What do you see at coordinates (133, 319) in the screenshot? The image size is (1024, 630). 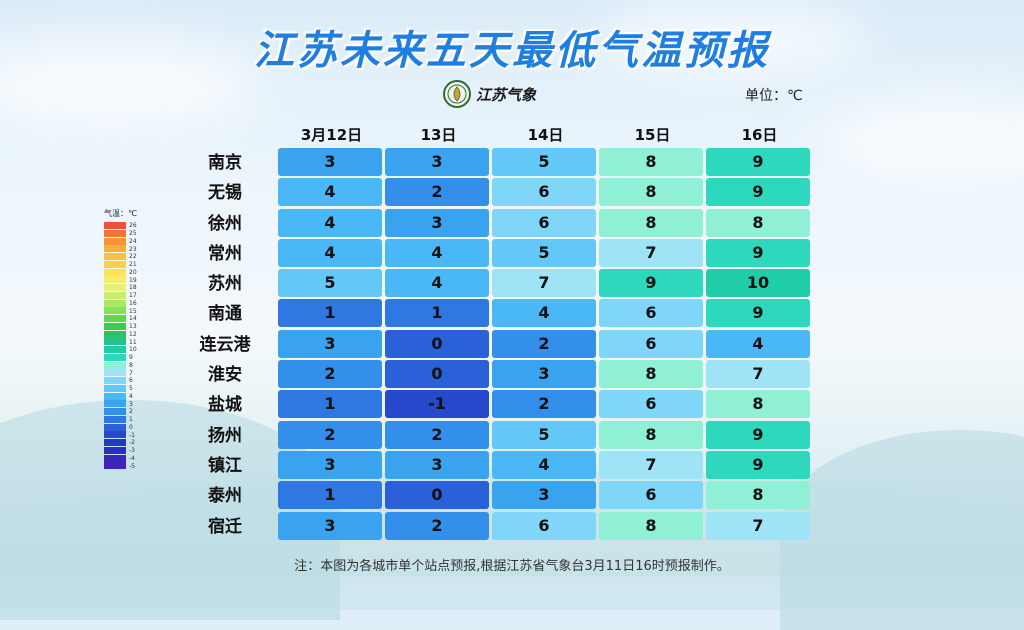 I see `legend-label: 14` at bounding box center [133, 319].